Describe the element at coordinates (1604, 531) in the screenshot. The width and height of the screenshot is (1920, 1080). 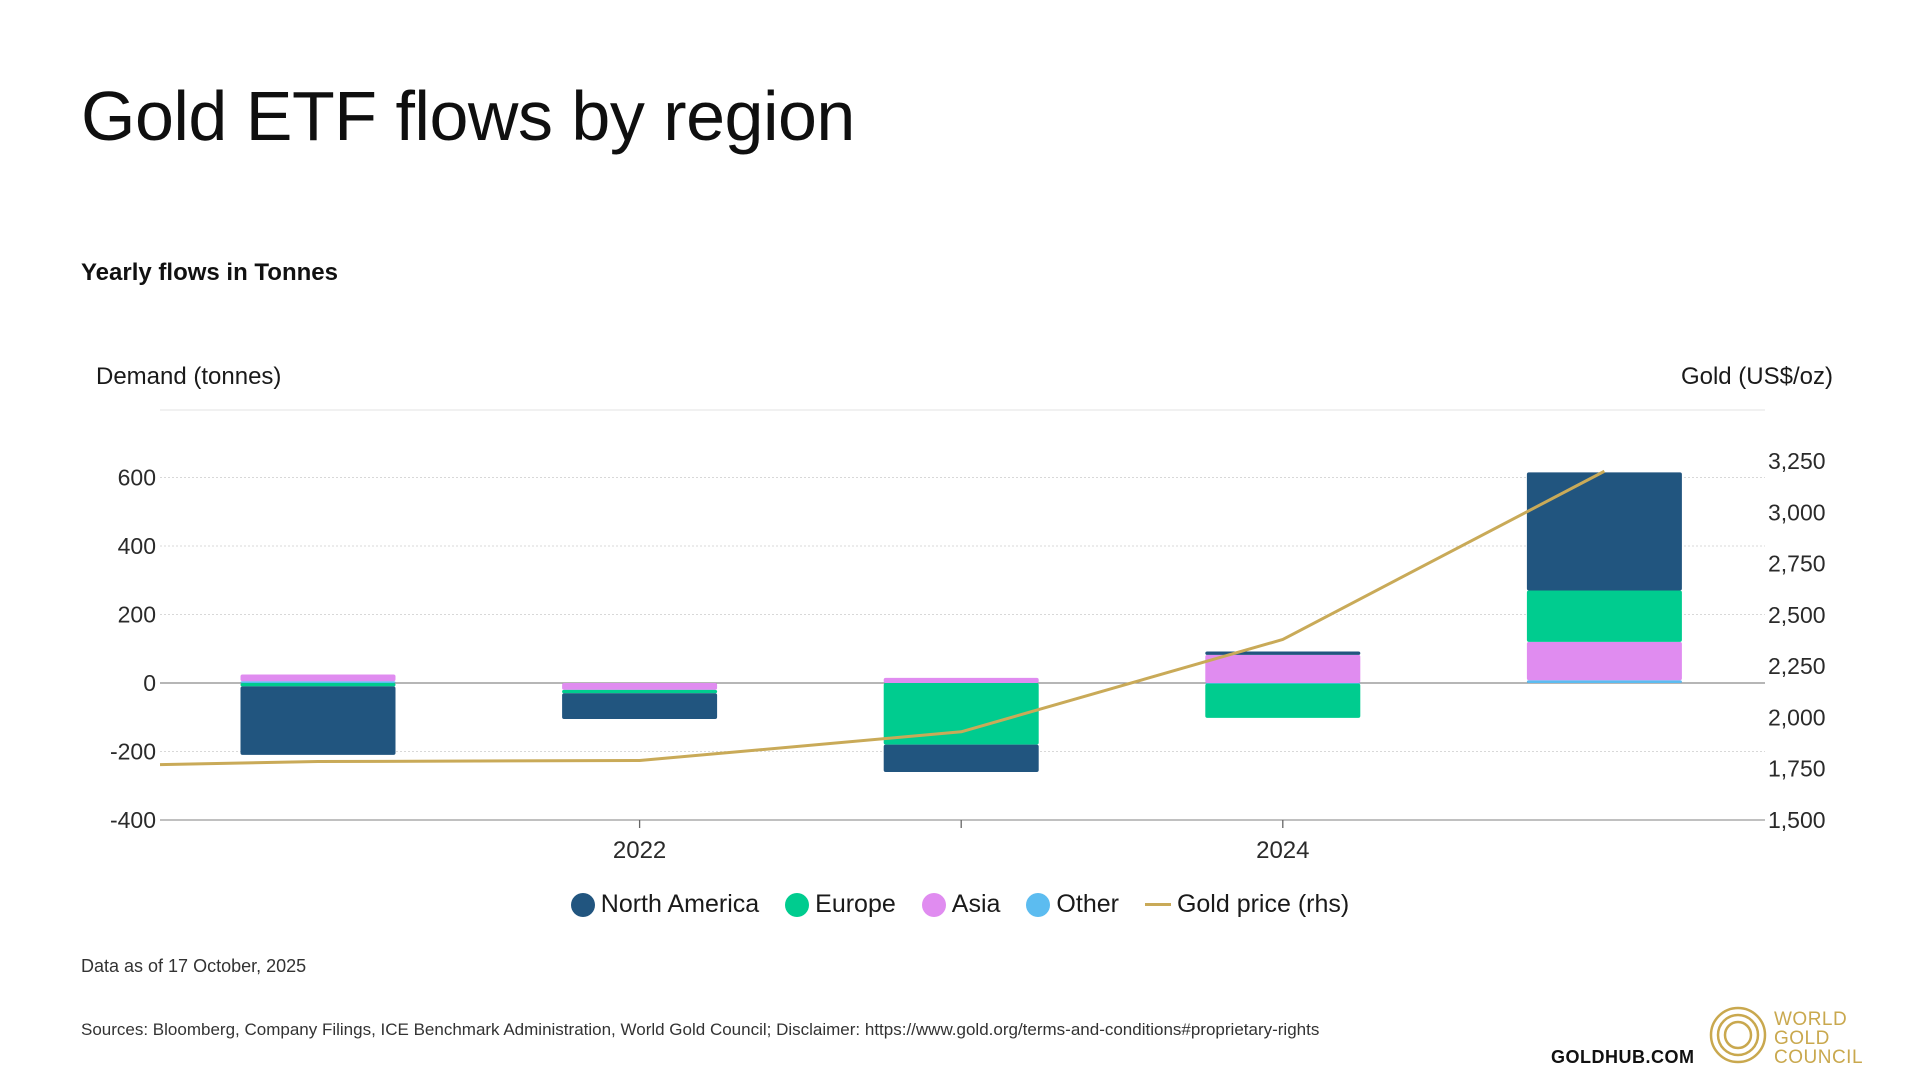
I see `bar-north-america-2025` at that location.